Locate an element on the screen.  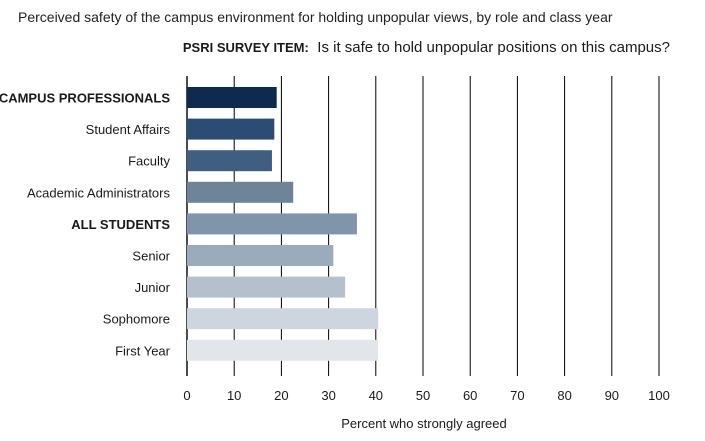
x-tick-40: 40 is located at coordinates (376, 395).